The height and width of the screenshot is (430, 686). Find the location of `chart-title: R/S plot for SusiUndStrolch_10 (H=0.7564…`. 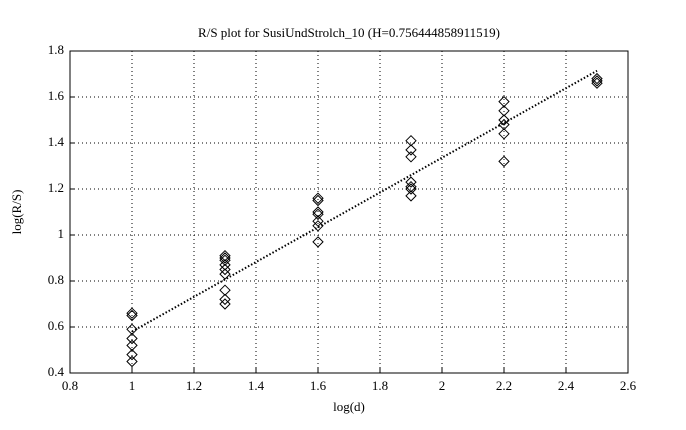

chart-title: R/S plot for SusiUndStrolch_10 (H=0.7564… is located at coordinates (349, 32).